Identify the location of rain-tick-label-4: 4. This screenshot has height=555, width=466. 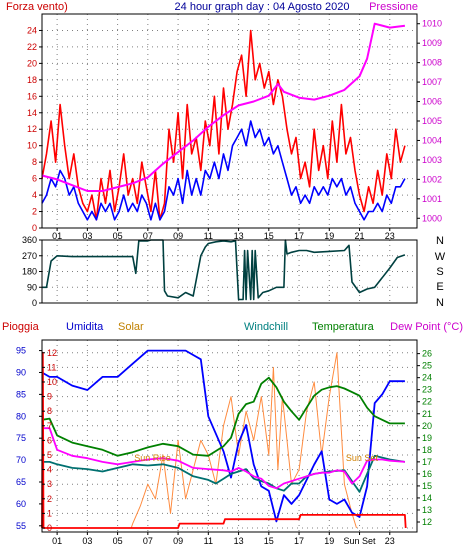
(49, 470).